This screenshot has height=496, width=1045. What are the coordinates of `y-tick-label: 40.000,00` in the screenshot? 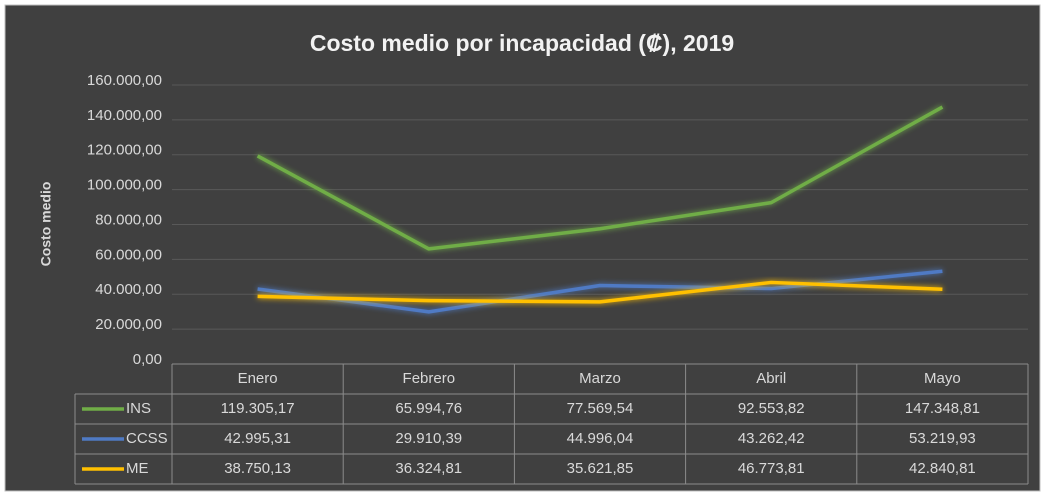 It's located at (128, 289).